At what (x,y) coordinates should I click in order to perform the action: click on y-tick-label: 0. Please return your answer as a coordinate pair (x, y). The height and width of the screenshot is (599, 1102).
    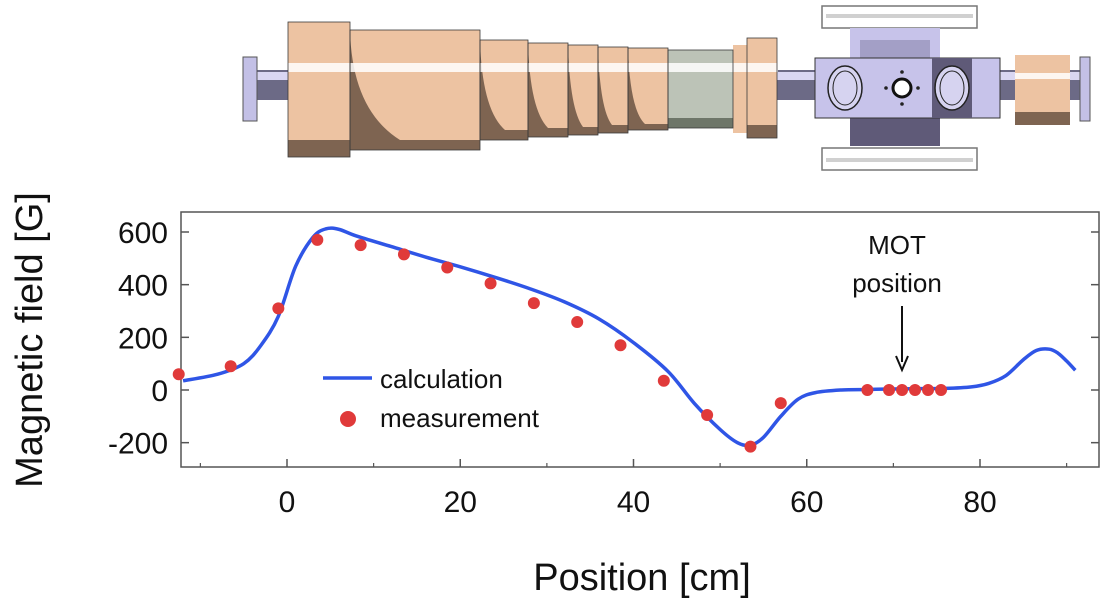
    Looking at the image, I should click on (159, 391).